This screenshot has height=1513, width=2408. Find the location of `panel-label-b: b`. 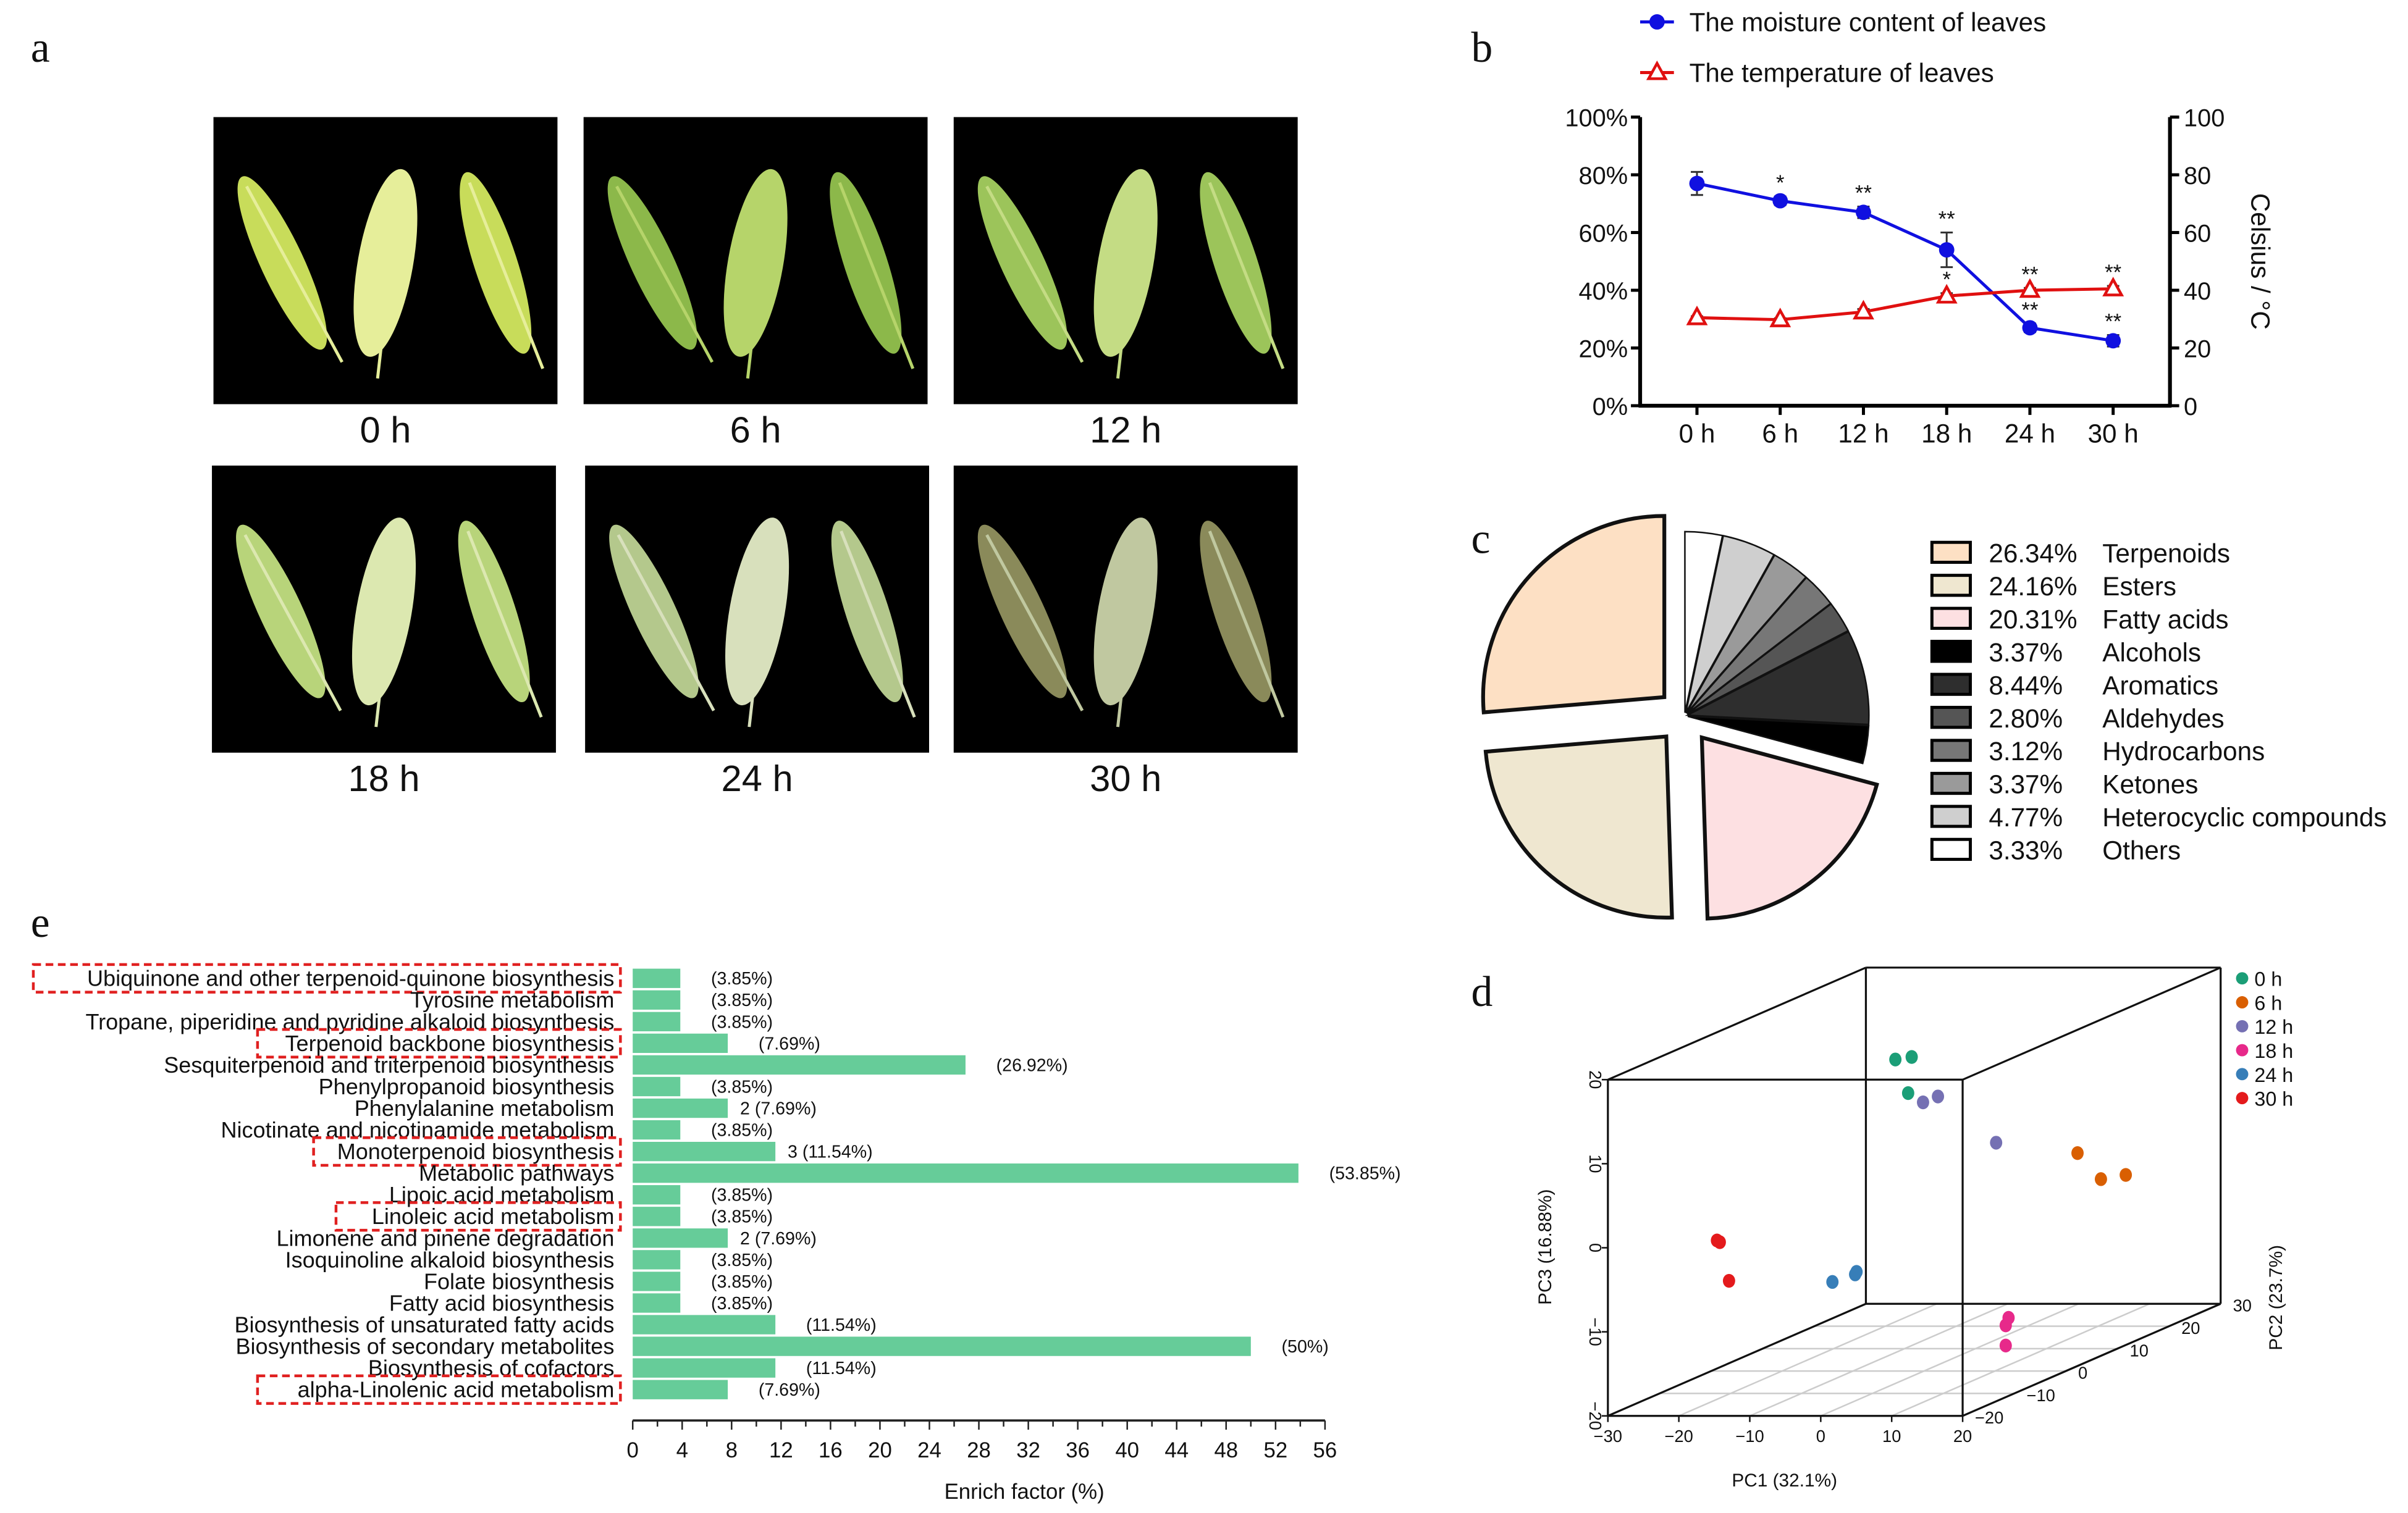

panel-label-b: b is located at coordinates (1482, 48).